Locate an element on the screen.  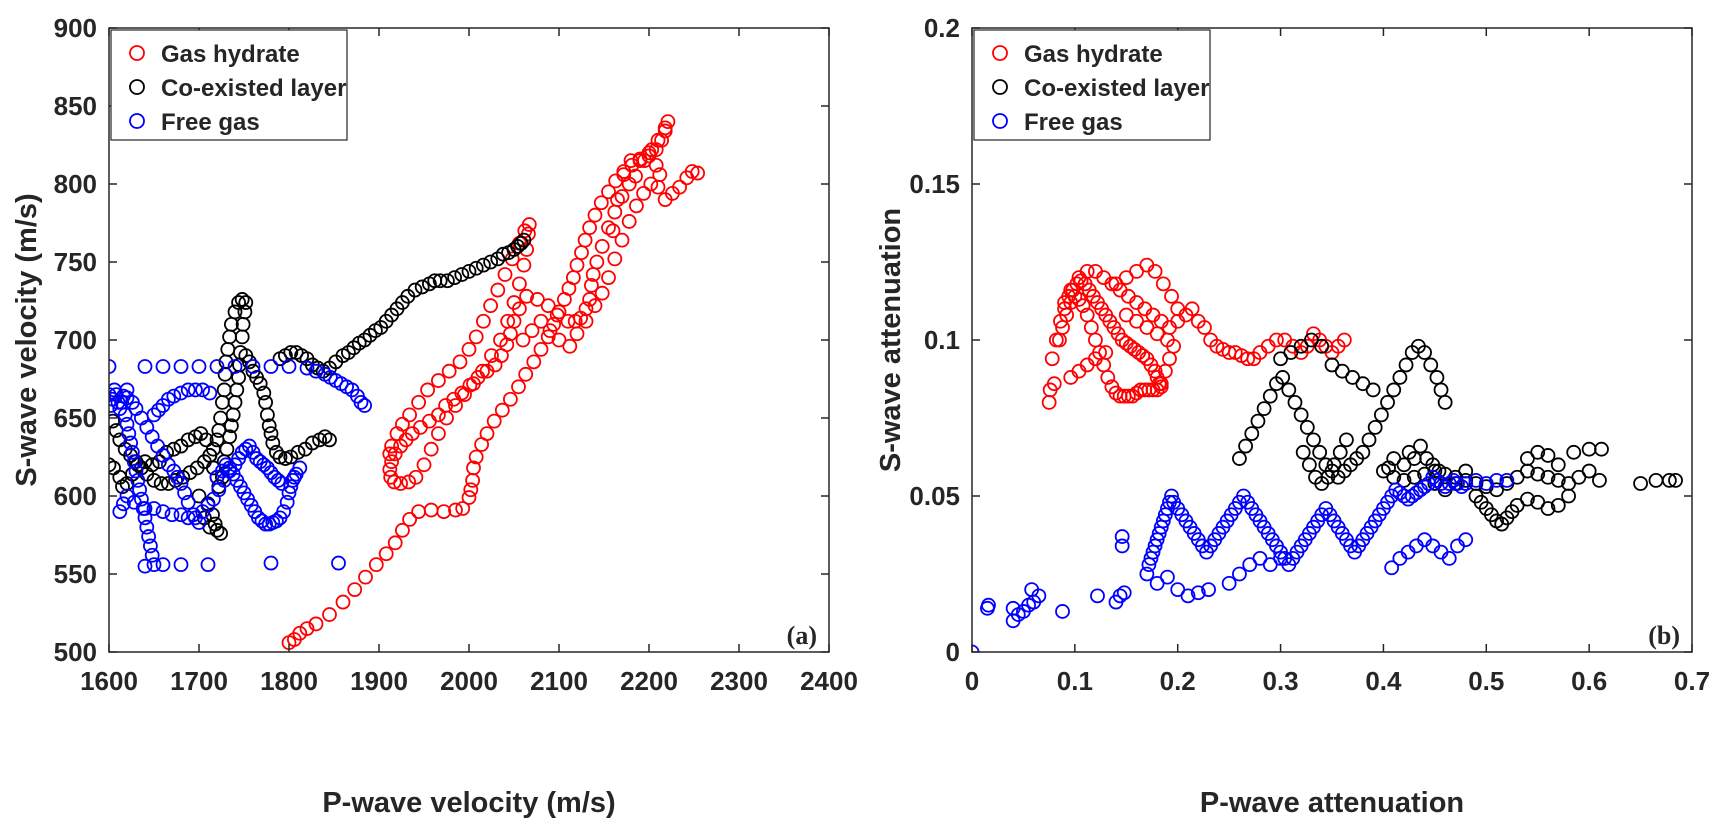
y-tick-label: 0 is located at coordinates (953, 652).